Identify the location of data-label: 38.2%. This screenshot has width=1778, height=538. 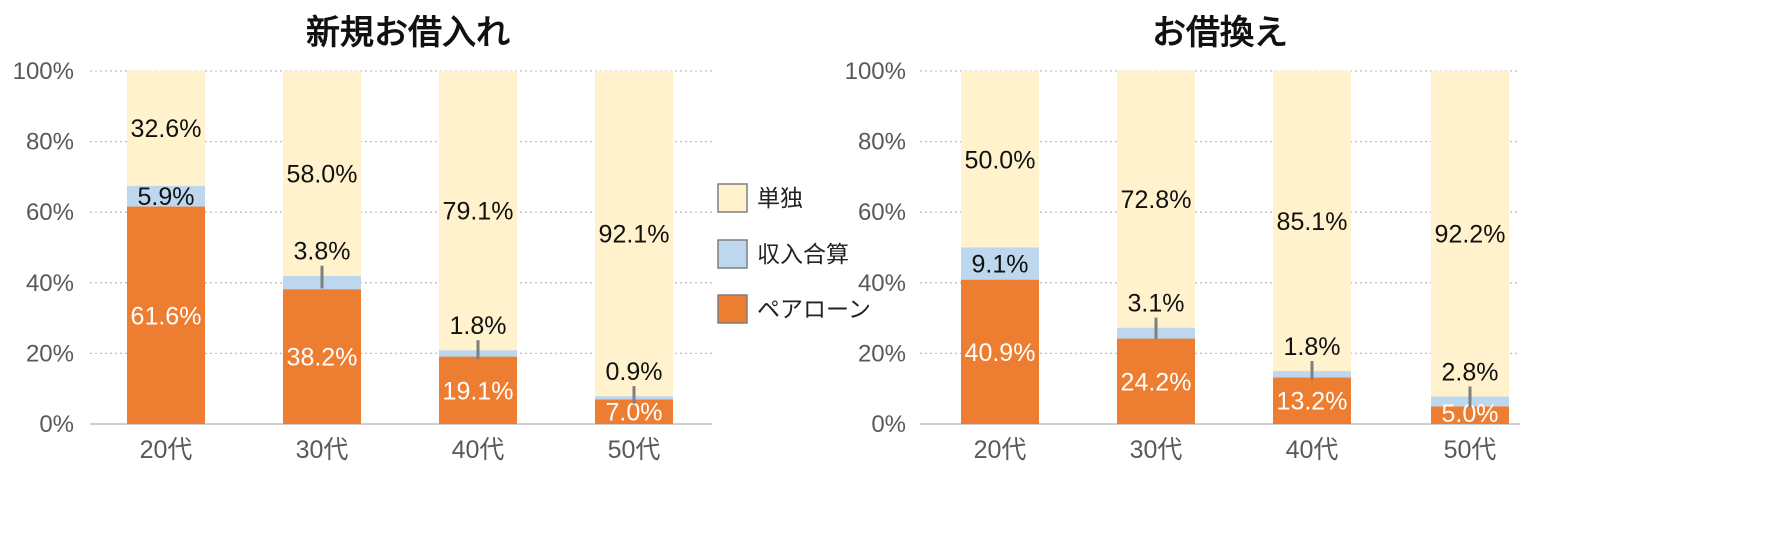
(322, 358).